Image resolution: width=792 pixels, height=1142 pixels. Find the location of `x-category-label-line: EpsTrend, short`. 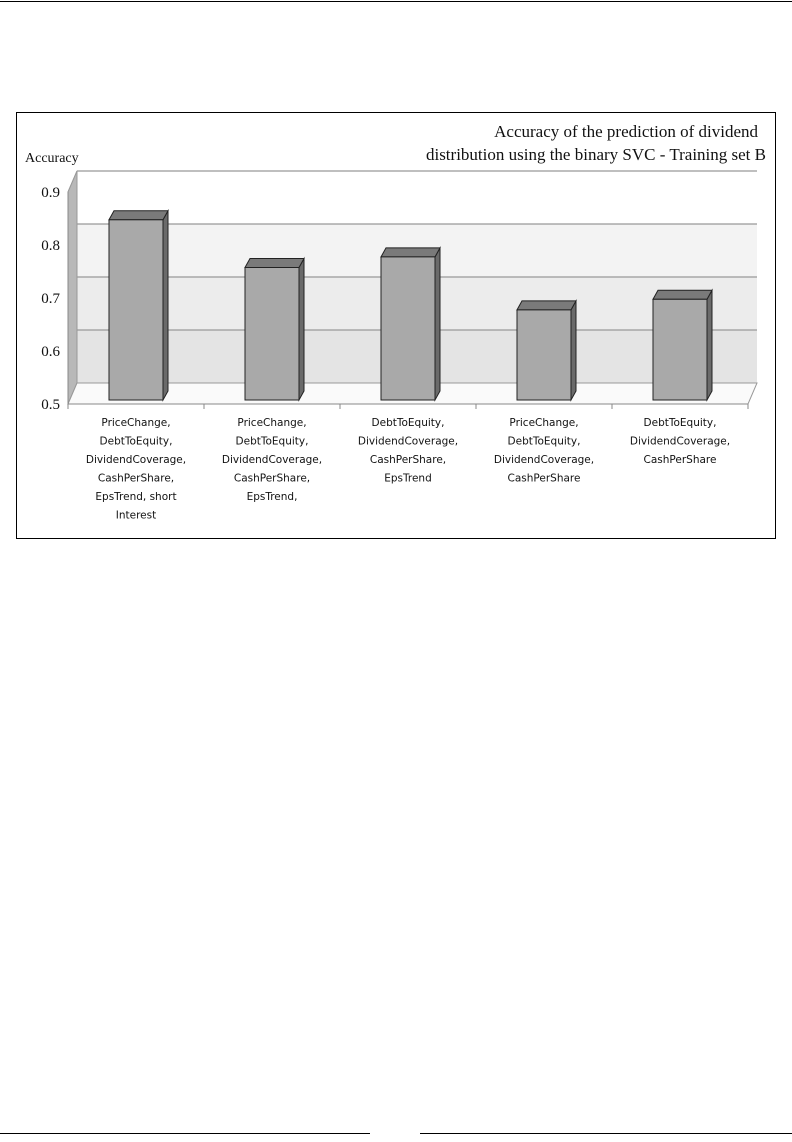

x-category-label-line: EpsTrend, short is located at coordinates (135, 497).